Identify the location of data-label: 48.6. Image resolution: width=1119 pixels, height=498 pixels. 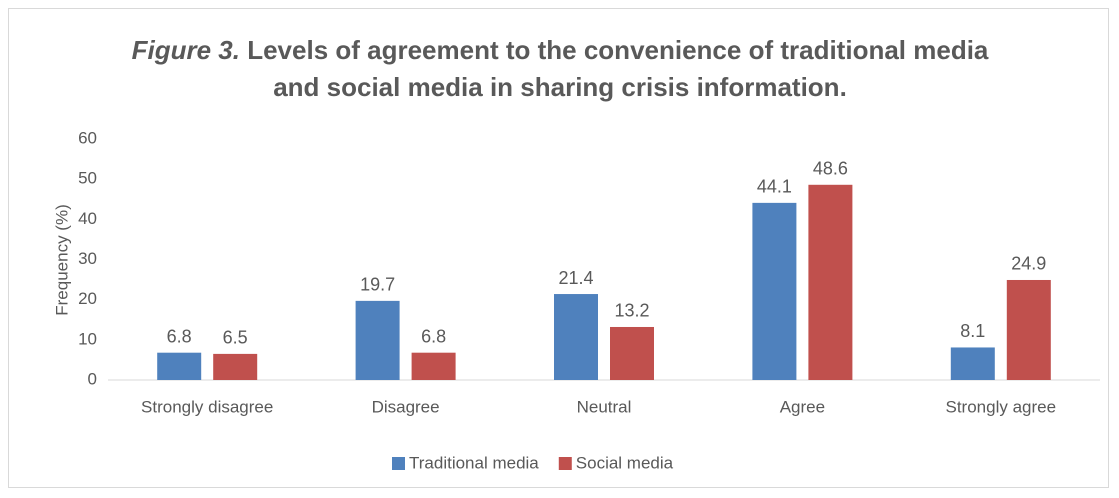
(830, 169).